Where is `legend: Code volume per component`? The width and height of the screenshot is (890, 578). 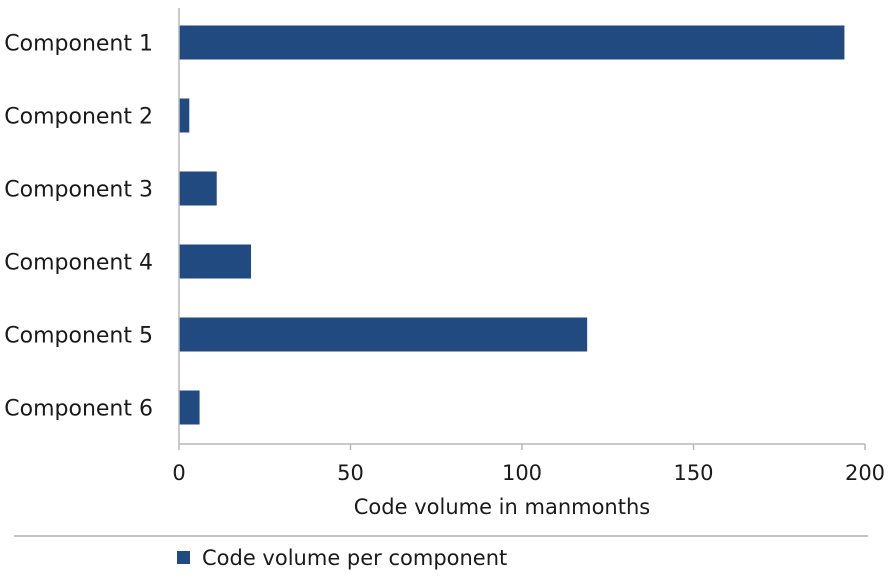 legend: Code volume per component is located at coordinates (342, 558).